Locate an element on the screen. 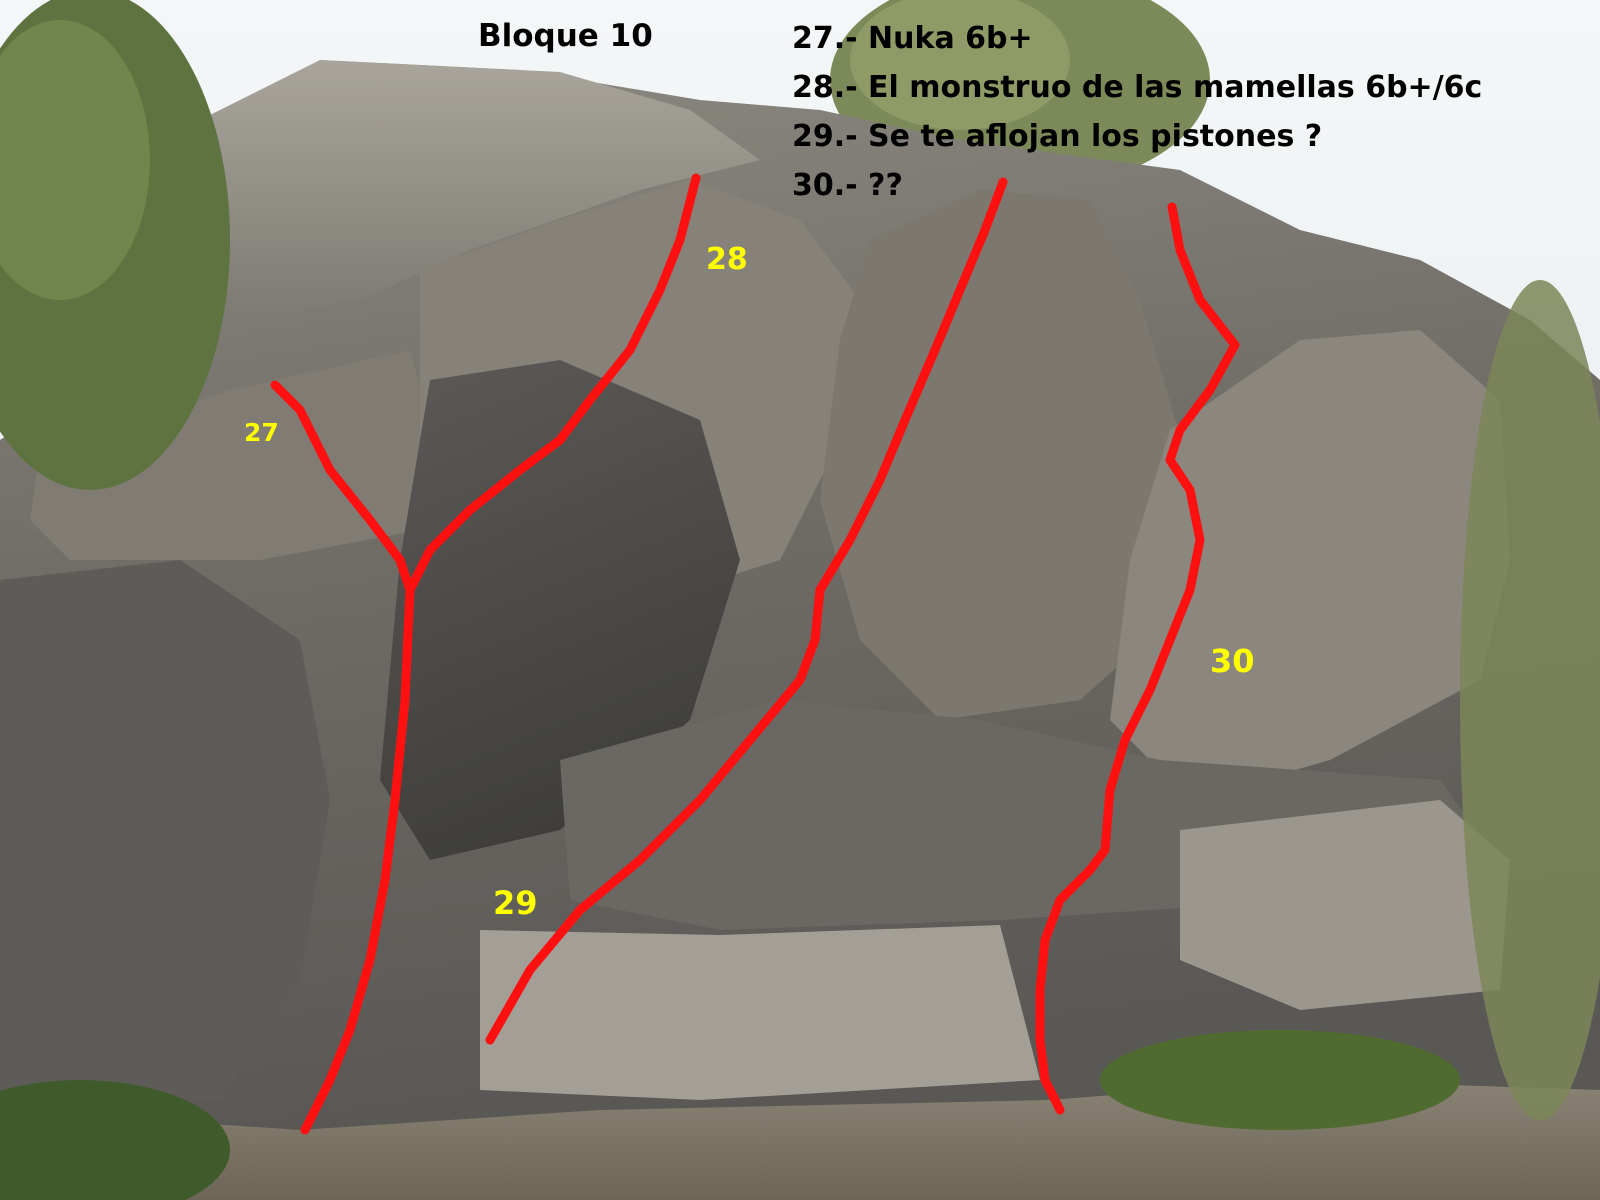 The image size is (1600, 1200). block-title: Bloque 10 is located at coordinates (565, 36).